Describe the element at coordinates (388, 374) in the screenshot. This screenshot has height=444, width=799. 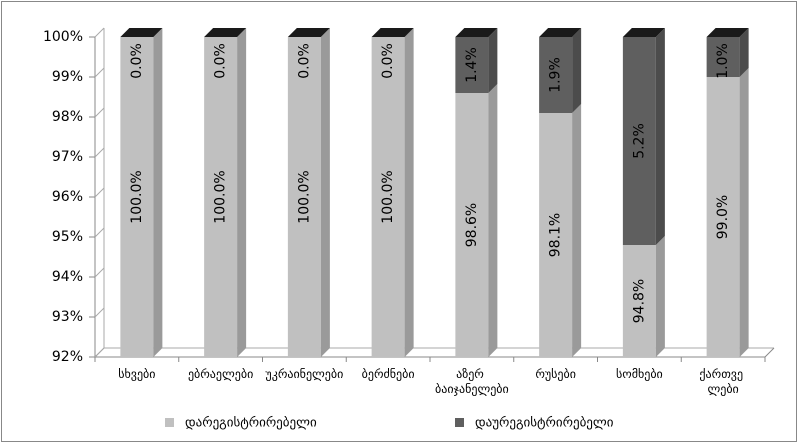
I see `x-tick-label: ბერძნები` at that location.